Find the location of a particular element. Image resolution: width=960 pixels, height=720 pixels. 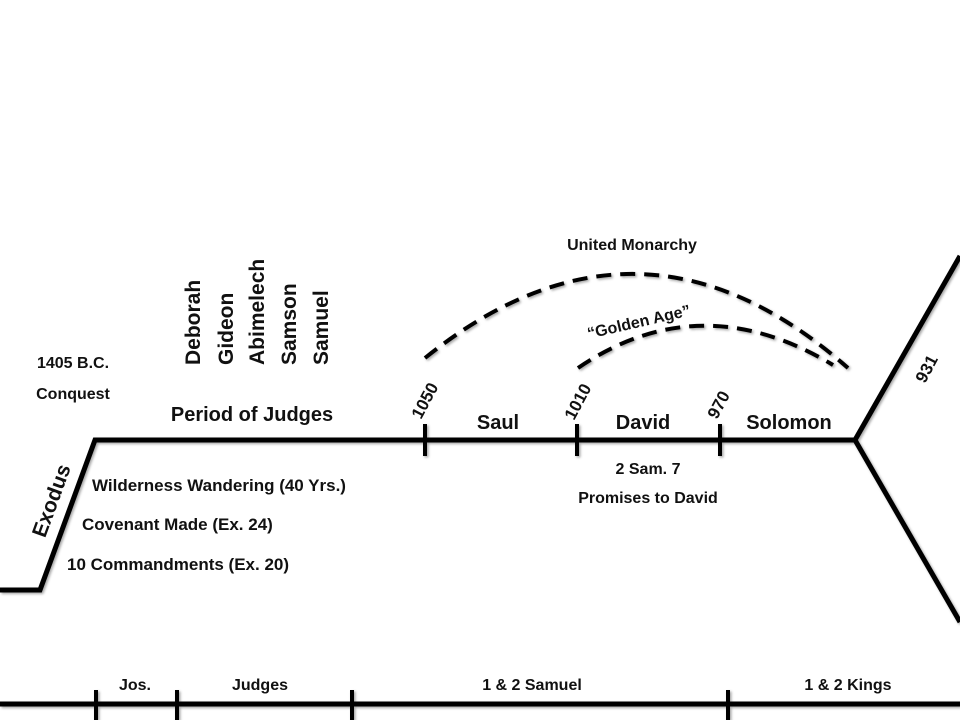

divided-kingdom-upper-branch is located at coordinates (906, 348).